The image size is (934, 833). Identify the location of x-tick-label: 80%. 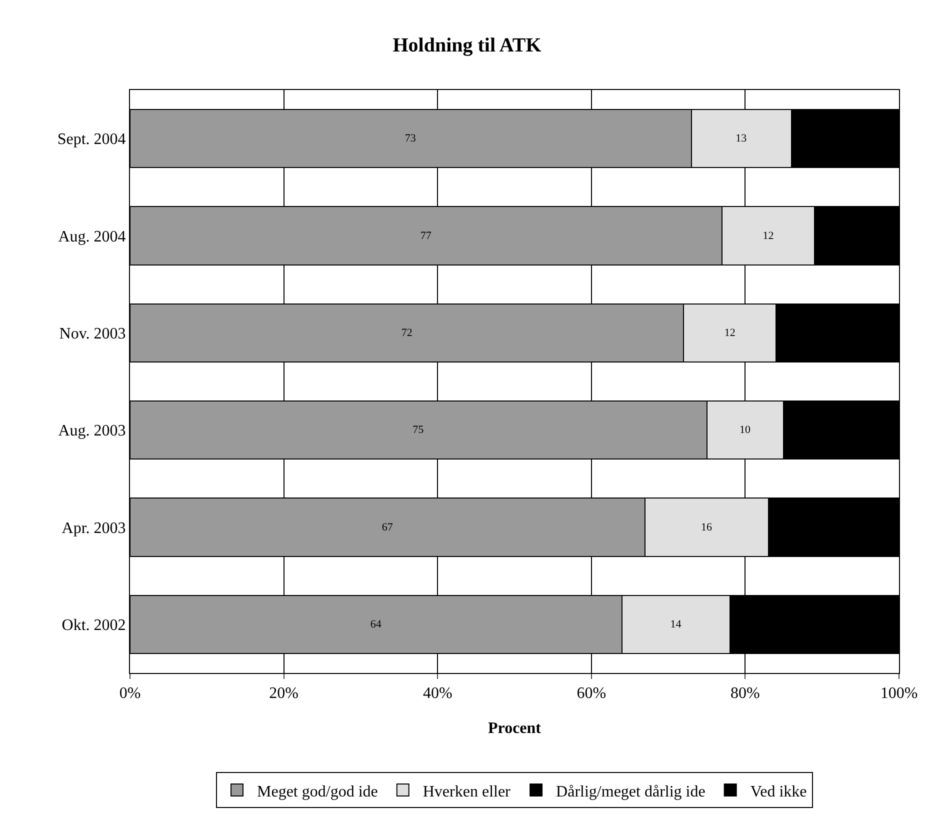
(745, 693).